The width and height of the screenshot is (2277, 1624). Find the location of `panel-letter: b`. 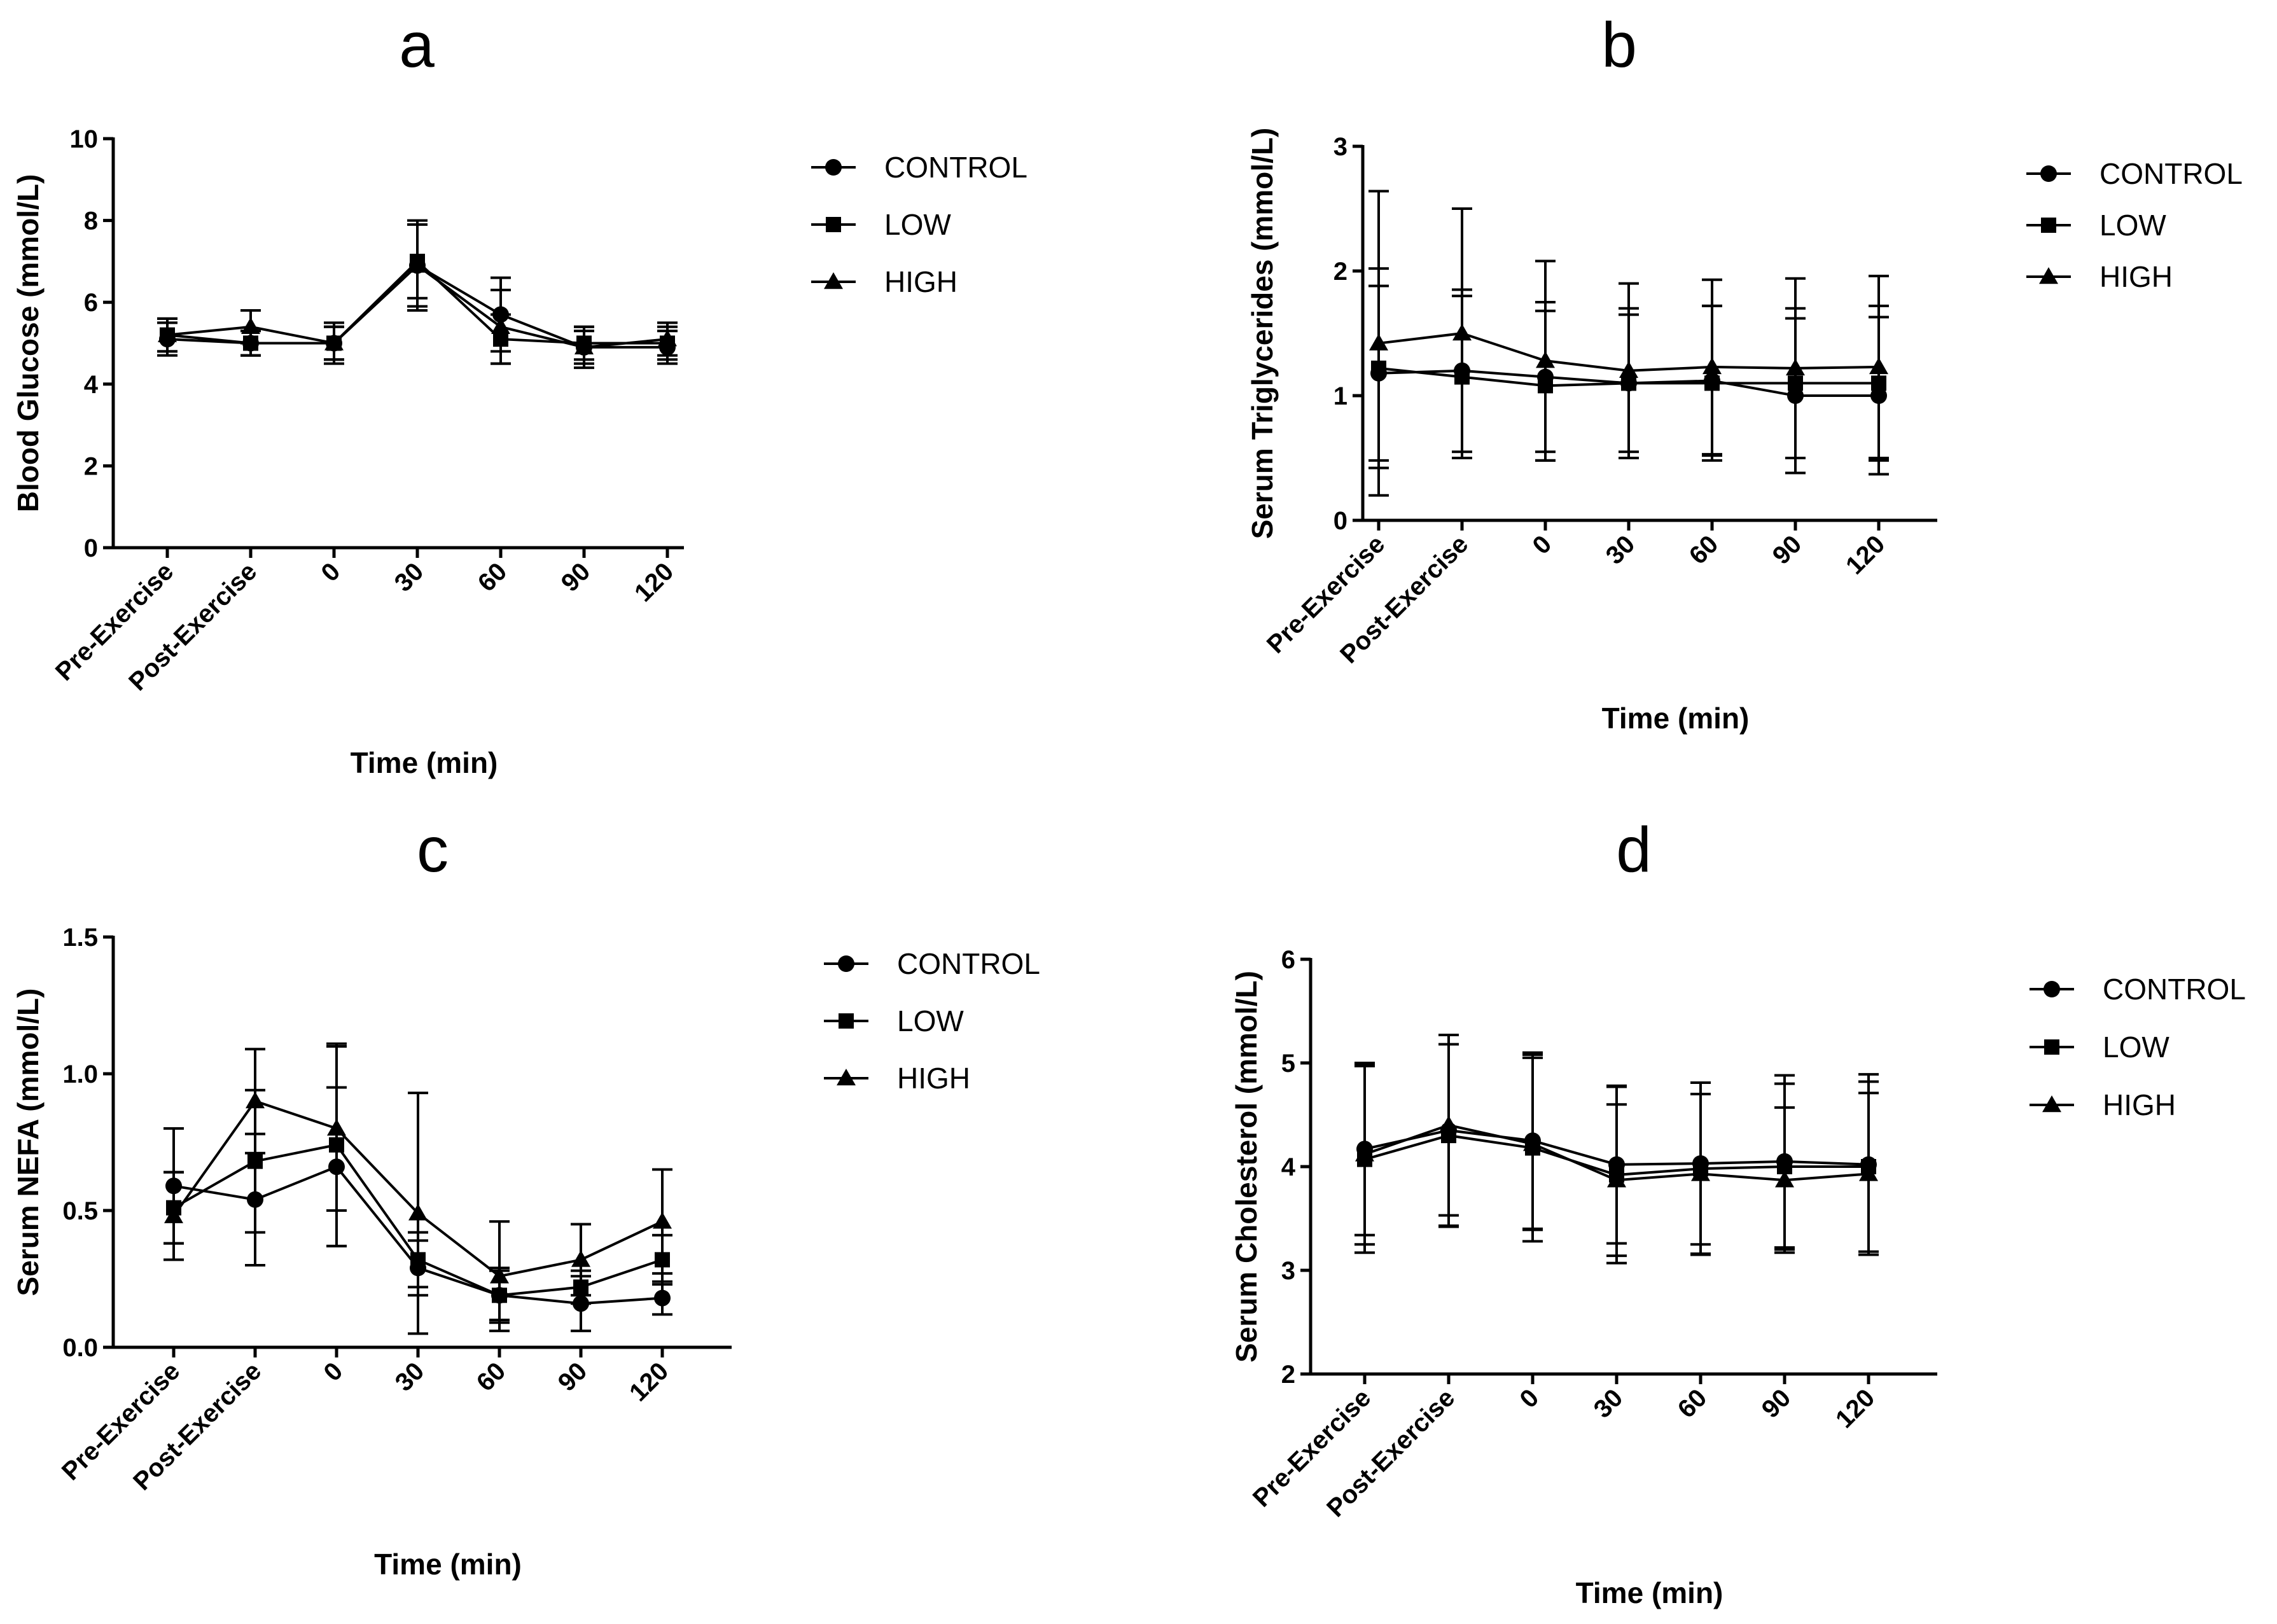

panel-letter: b is located at coordinates (1619, 45).